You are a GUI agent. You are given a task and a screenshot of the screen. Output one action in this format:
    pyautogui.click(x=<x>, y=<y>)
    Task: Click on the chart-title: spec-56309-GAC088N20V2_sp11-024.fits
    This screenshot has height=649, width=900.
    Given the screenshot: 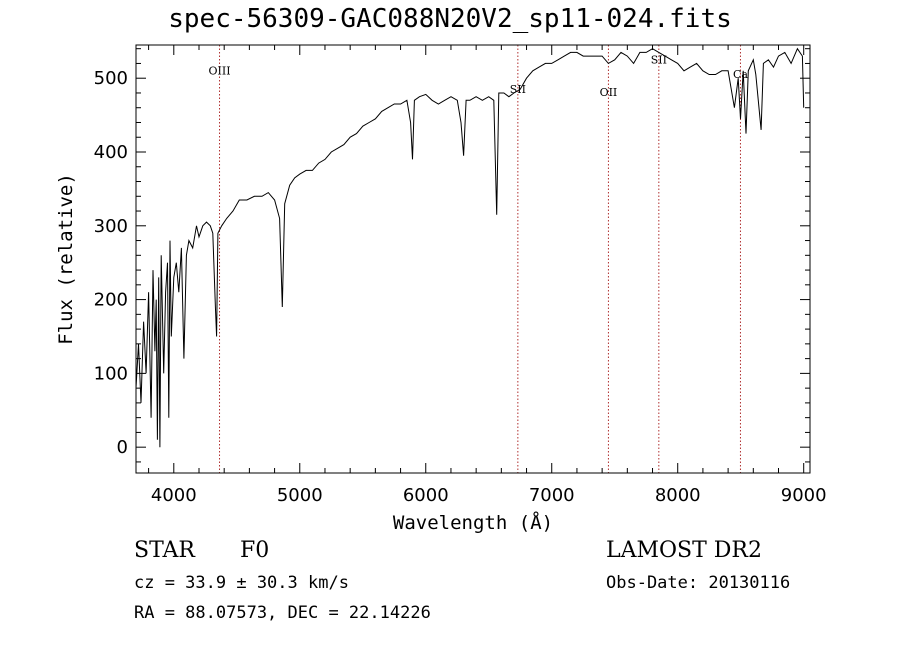 What is the action you would take?
    pyautogui.click(x=450, y=19)
    